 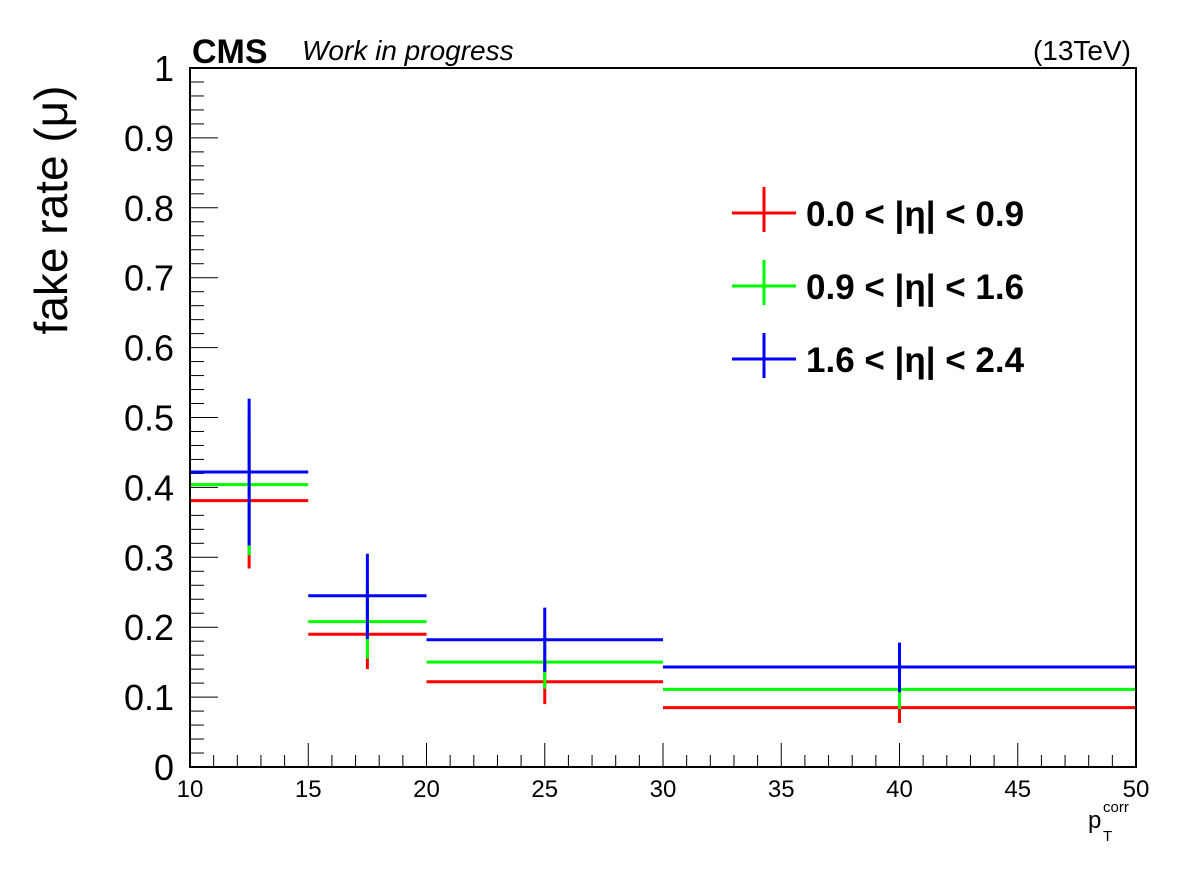 I want to click on x-tick-label: 40, so click(x=899, y=789).